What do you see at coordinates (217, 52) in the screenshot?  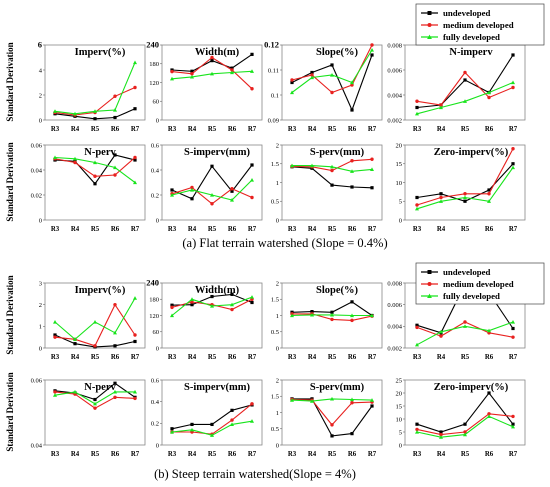 I see `panel-title: Width(m)` at bounding box center [217, 52].